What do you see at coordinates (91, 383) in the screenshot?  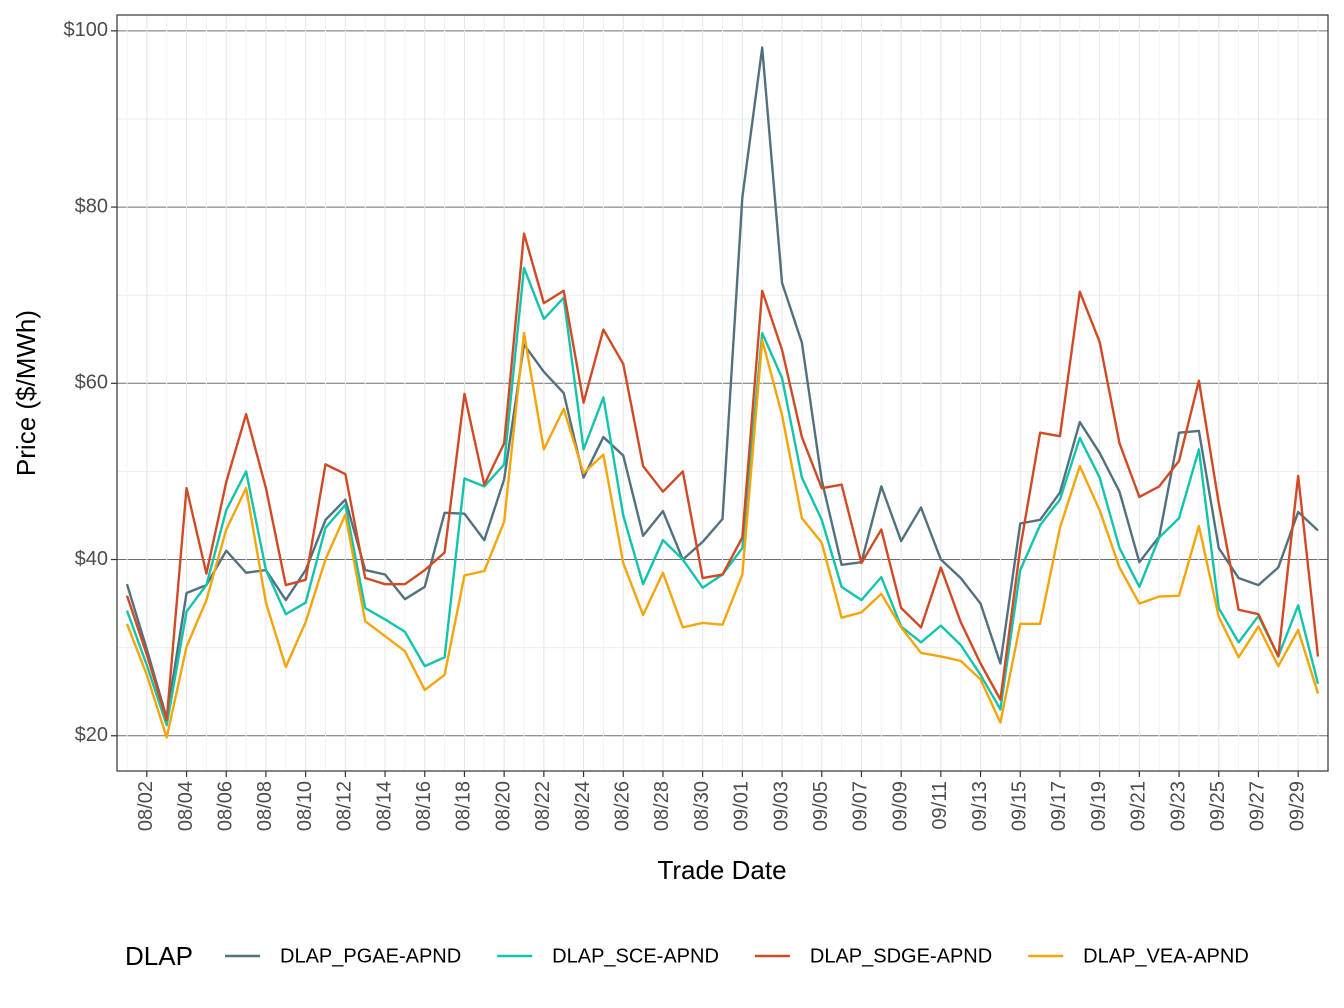 I see `y-tick-label: $60` at bounding box center [91, 383].